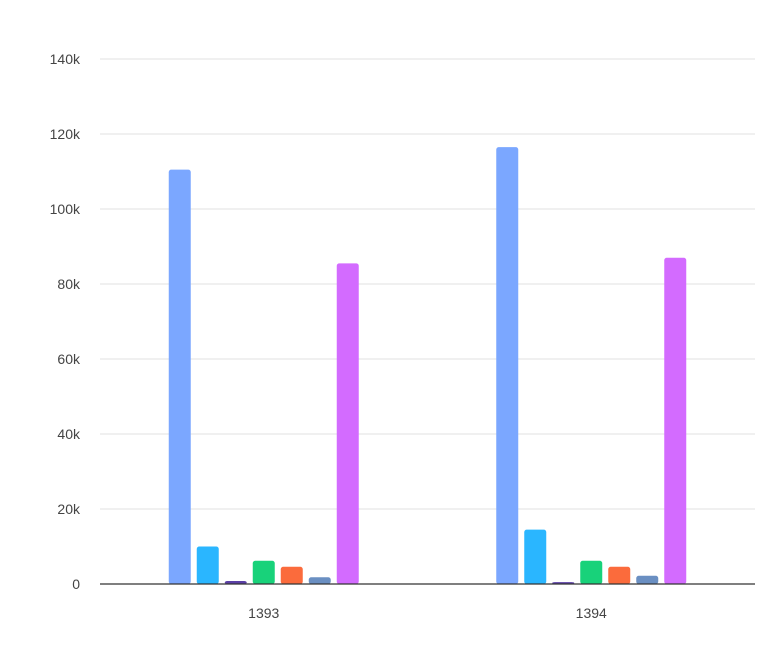  I want to click on x-axis-ticks: 1393 1394, so click(427, 613).